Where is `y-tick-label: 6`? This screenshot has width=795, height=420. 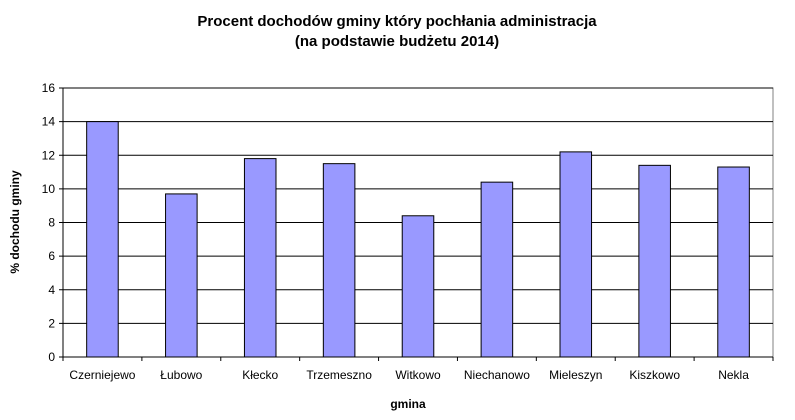 y-tick-label: 6 is located at coordinates (51, 256).